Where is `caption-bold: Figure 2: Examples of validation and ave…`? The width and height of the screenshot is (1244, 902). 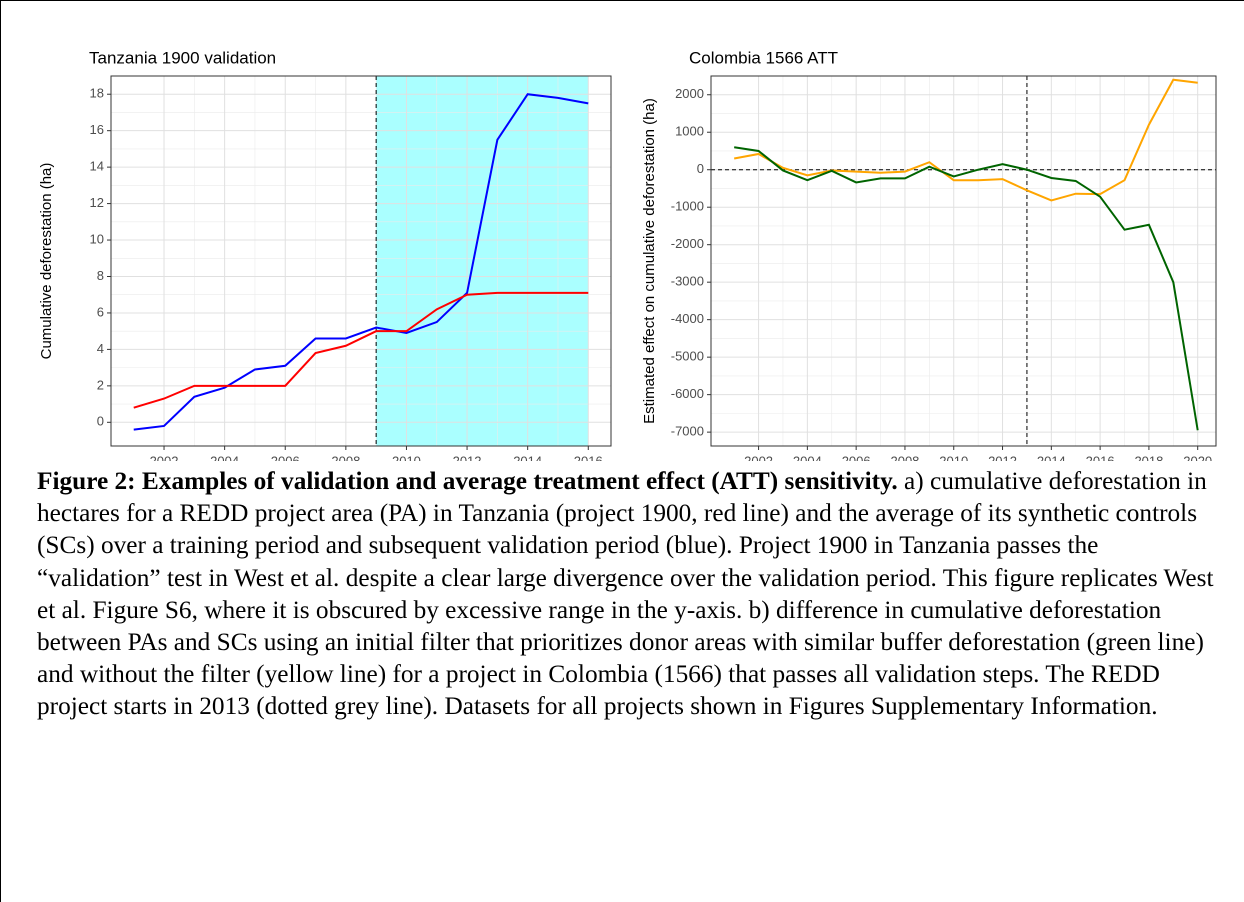 caption-bold: Figure 2: Examples of validation and ave… is located at coordinates (467, 481).